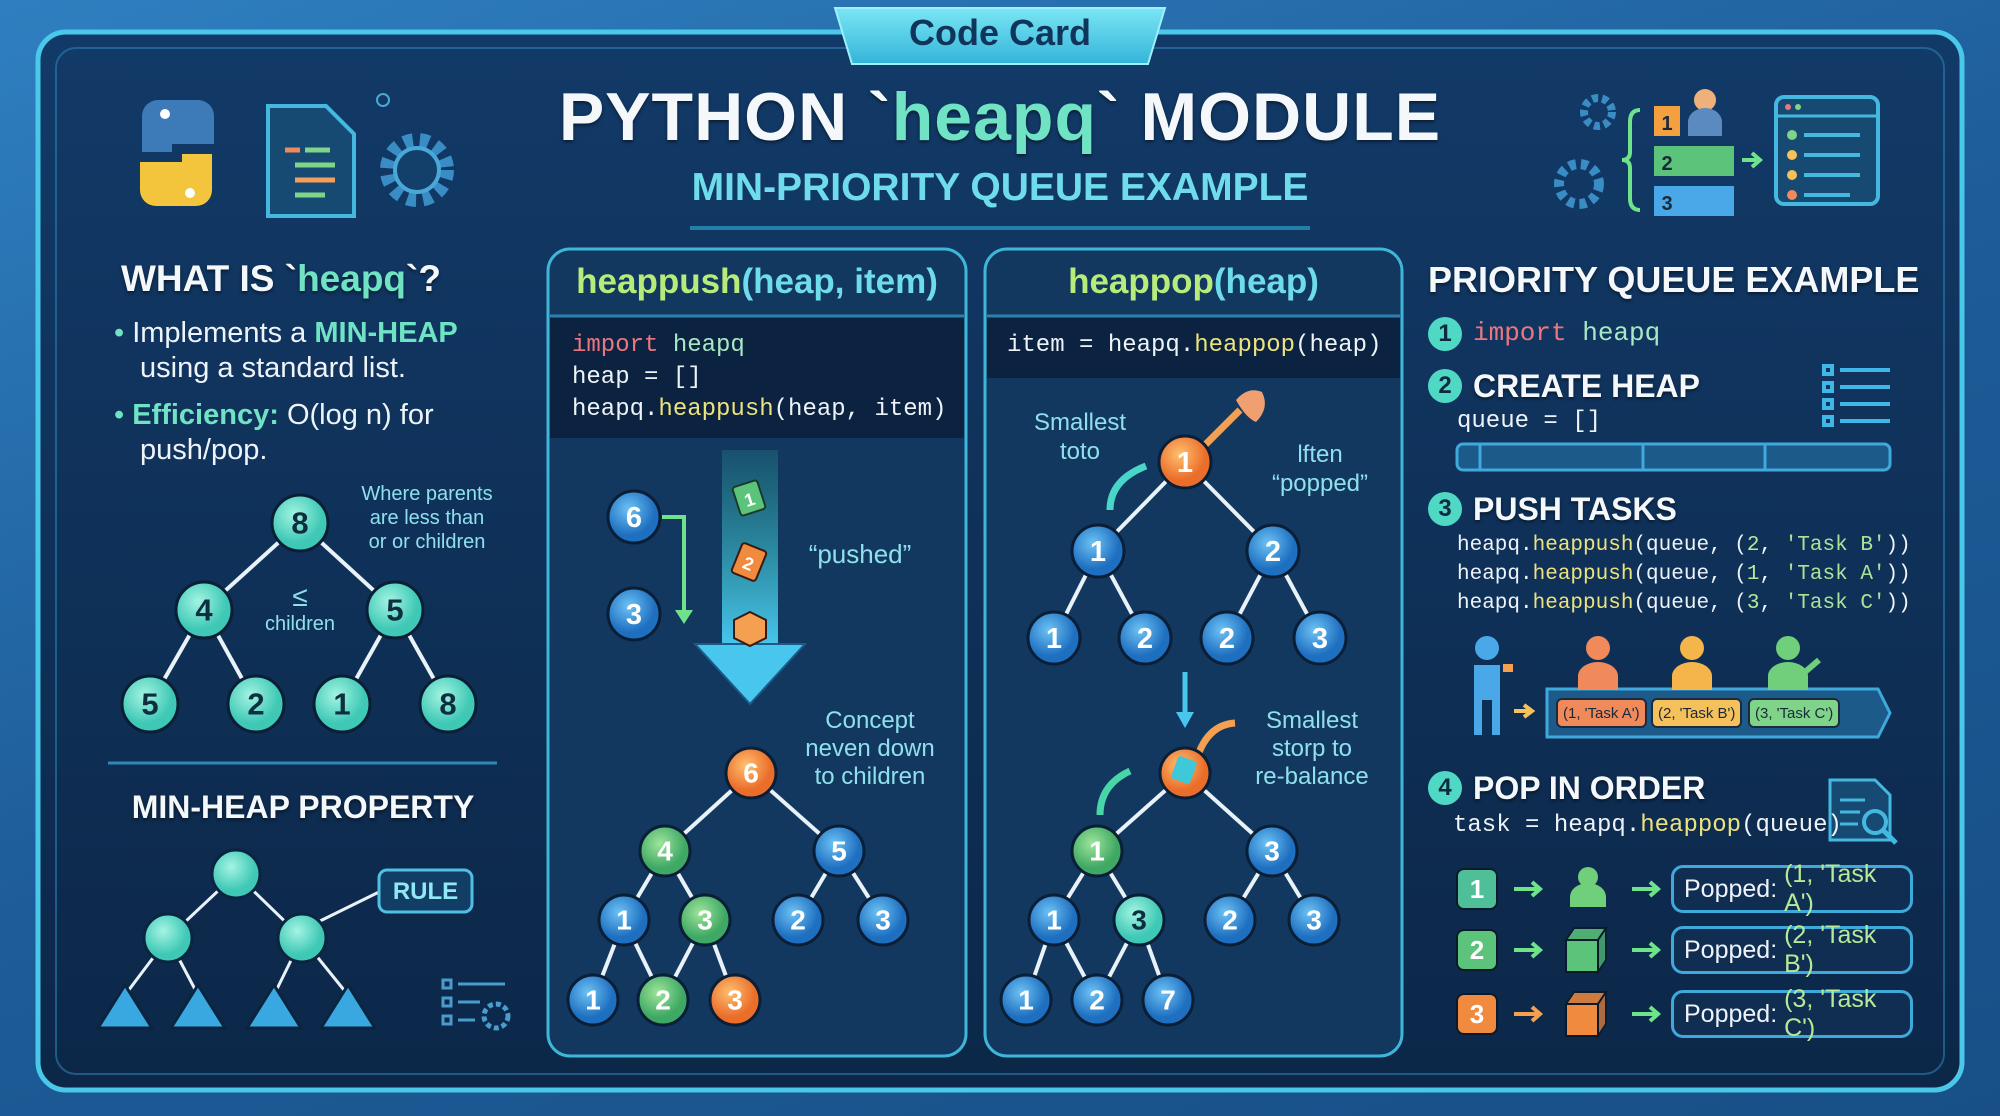 This screenshot has width=2000, height=1116. What do you see at coordinates (1000, 117) in the screenshot?
I see `page-title: PYTHON `heapq` MODULE` at bounding box center [1000, 117].